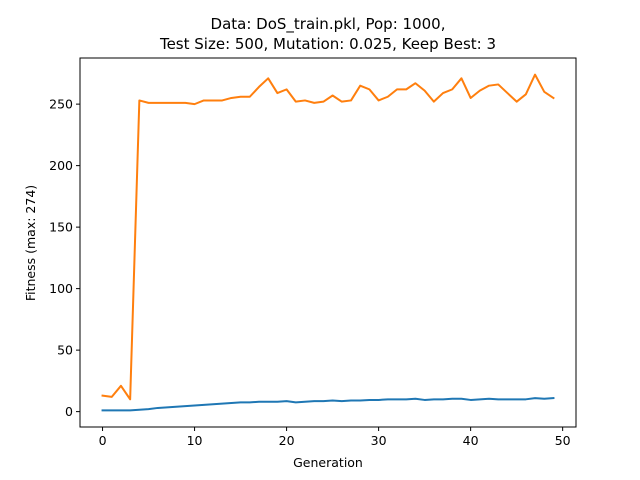  What do you see at coordinates (69, 411) in the screenshot?
I see `y-tick-label: 0` at bounding box center [69, 411].